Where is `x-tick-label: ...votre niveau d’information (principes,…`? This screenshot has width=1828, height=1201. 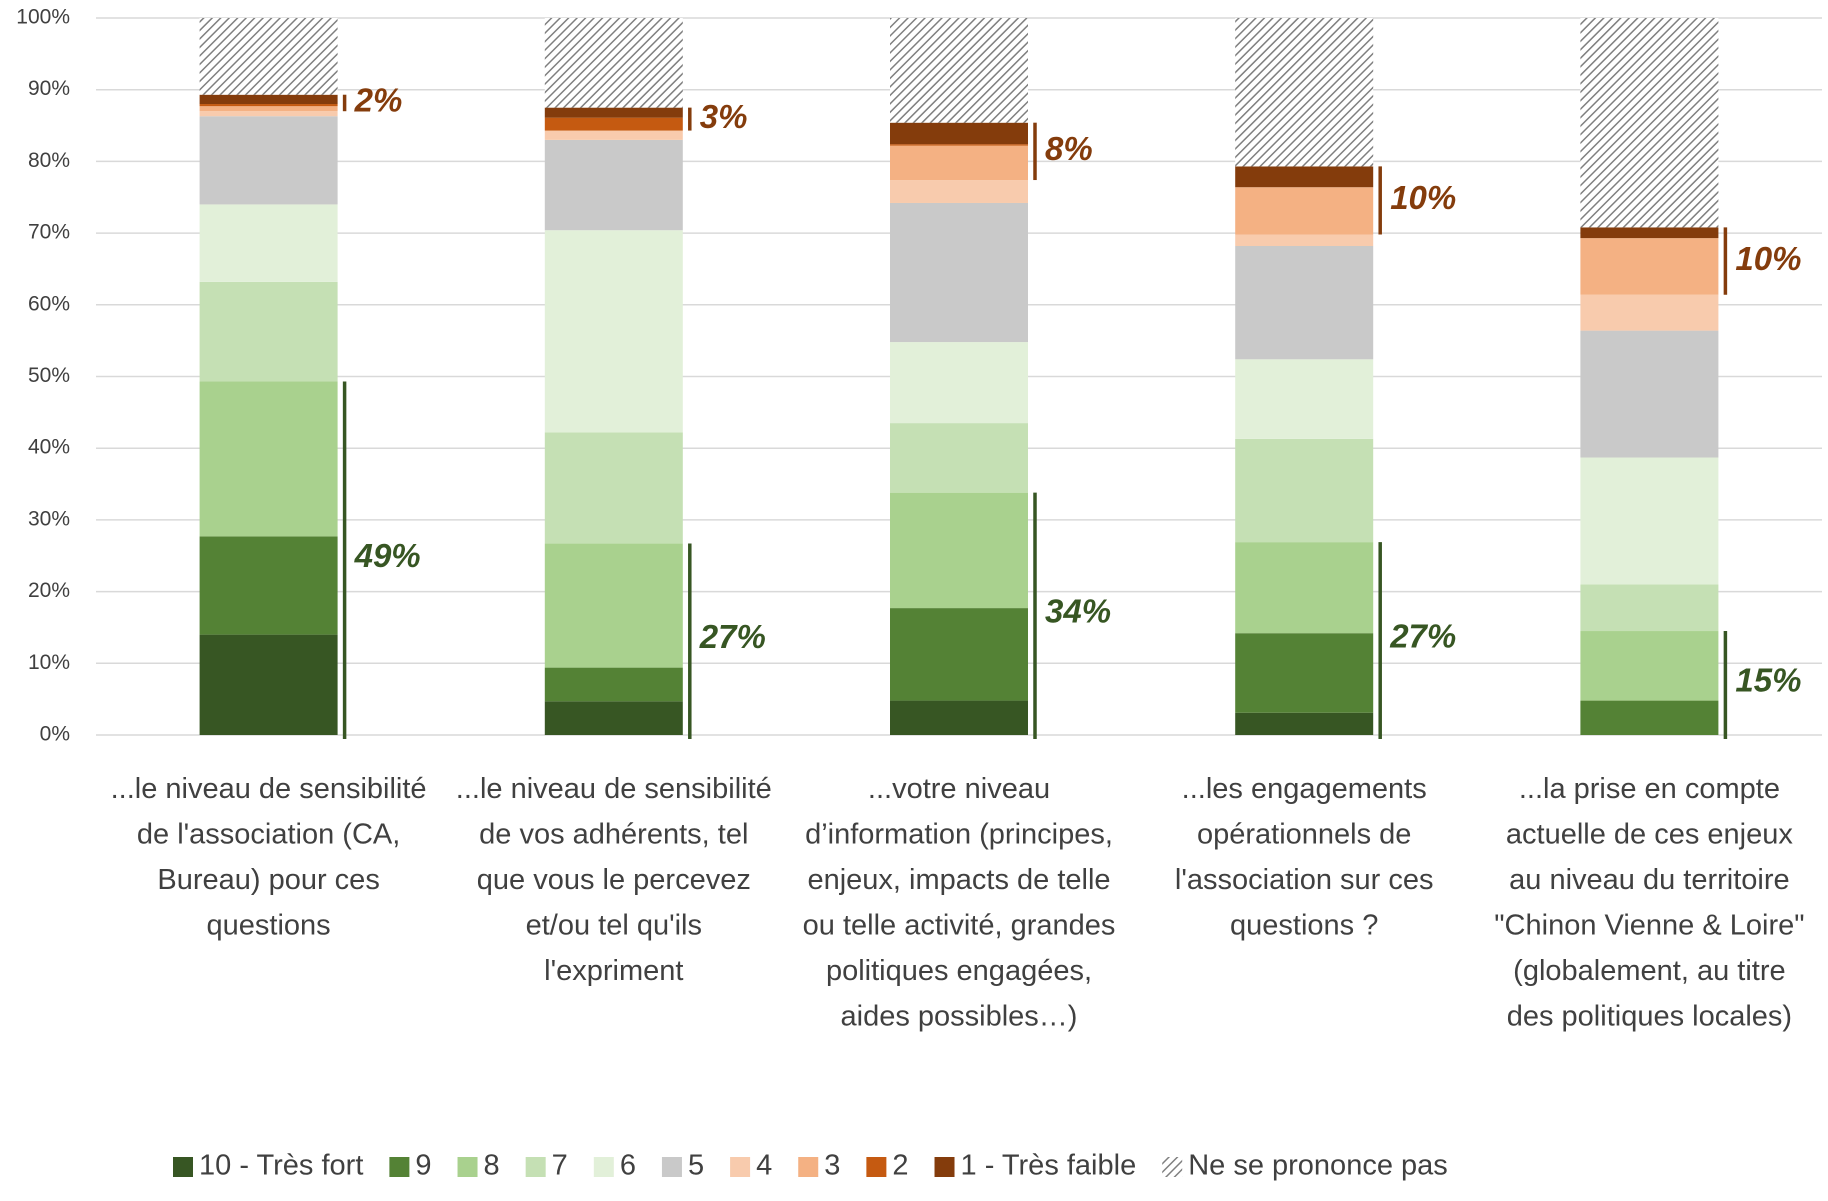 x-tick-label: ...votre niveau d’information (principes,… is located at coordinates (959, 903).